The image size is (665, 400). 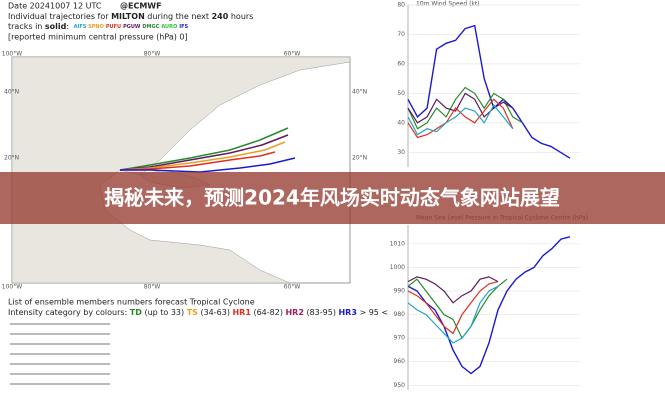 What do you see at coordinates (136, 312) in the screenshot?
I see `intensity-part: TD` at bounding box center [136, 312].